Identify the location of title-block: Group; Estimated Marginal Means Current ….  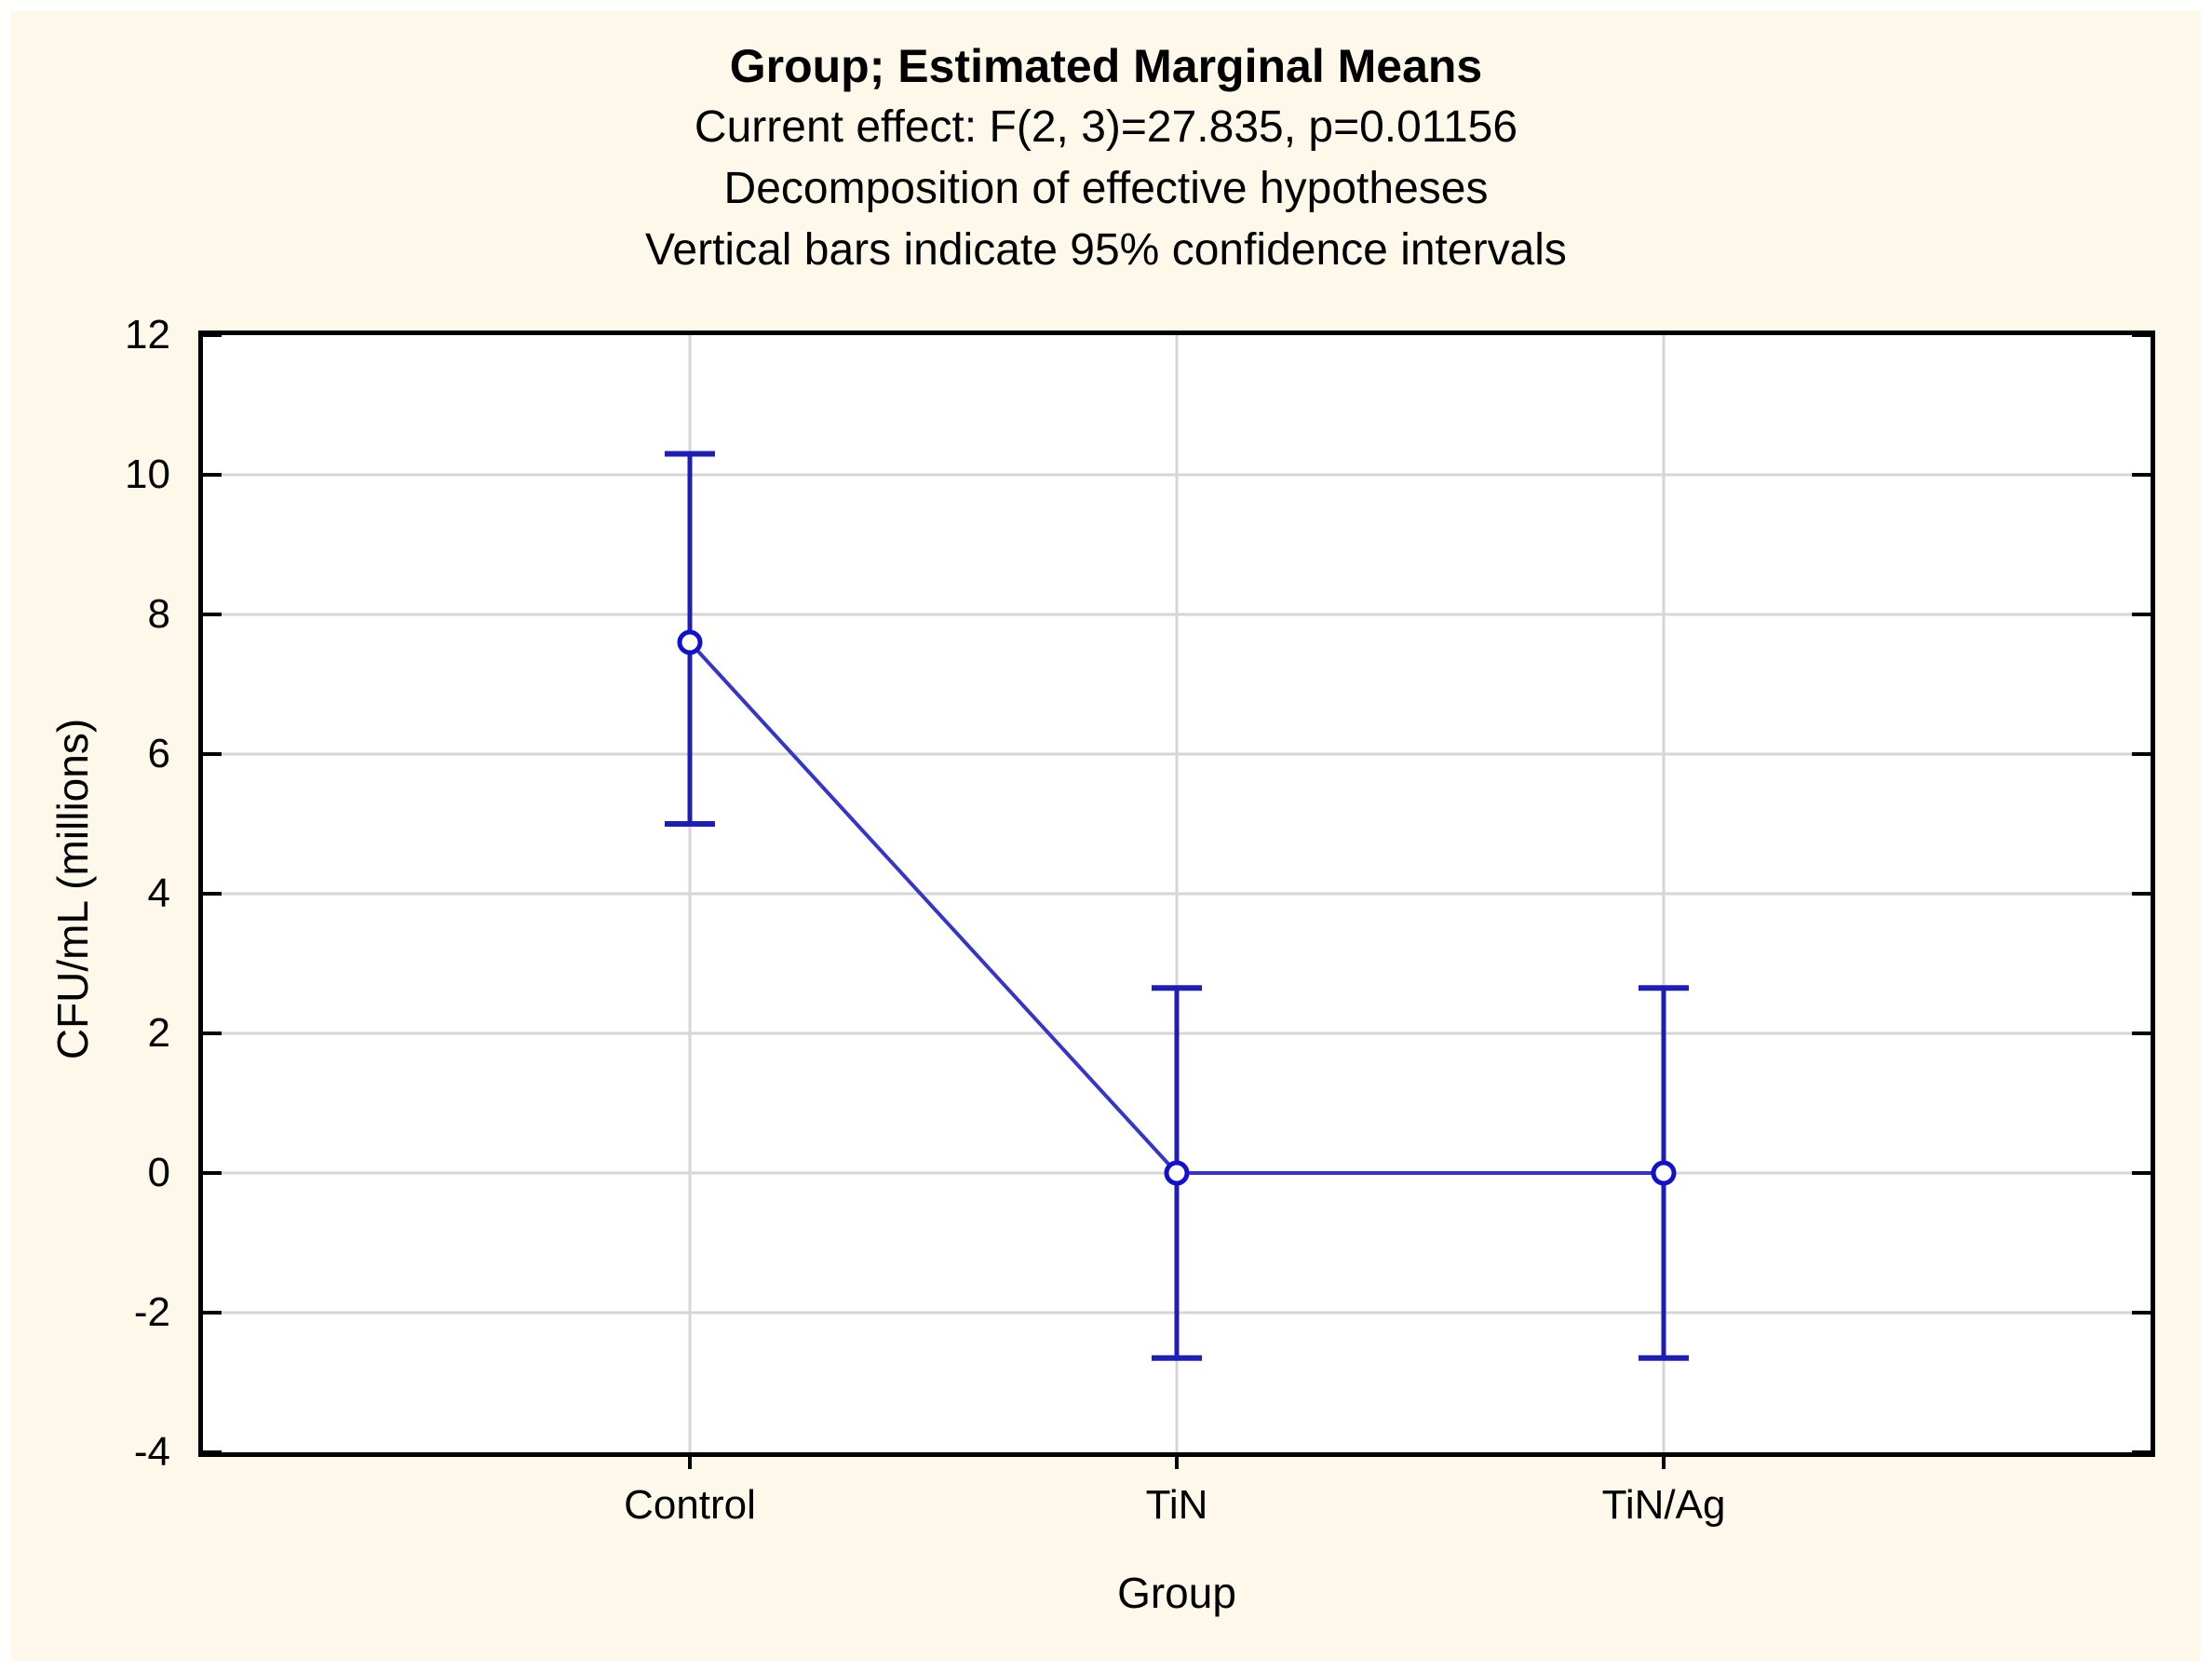
(1106, 158).